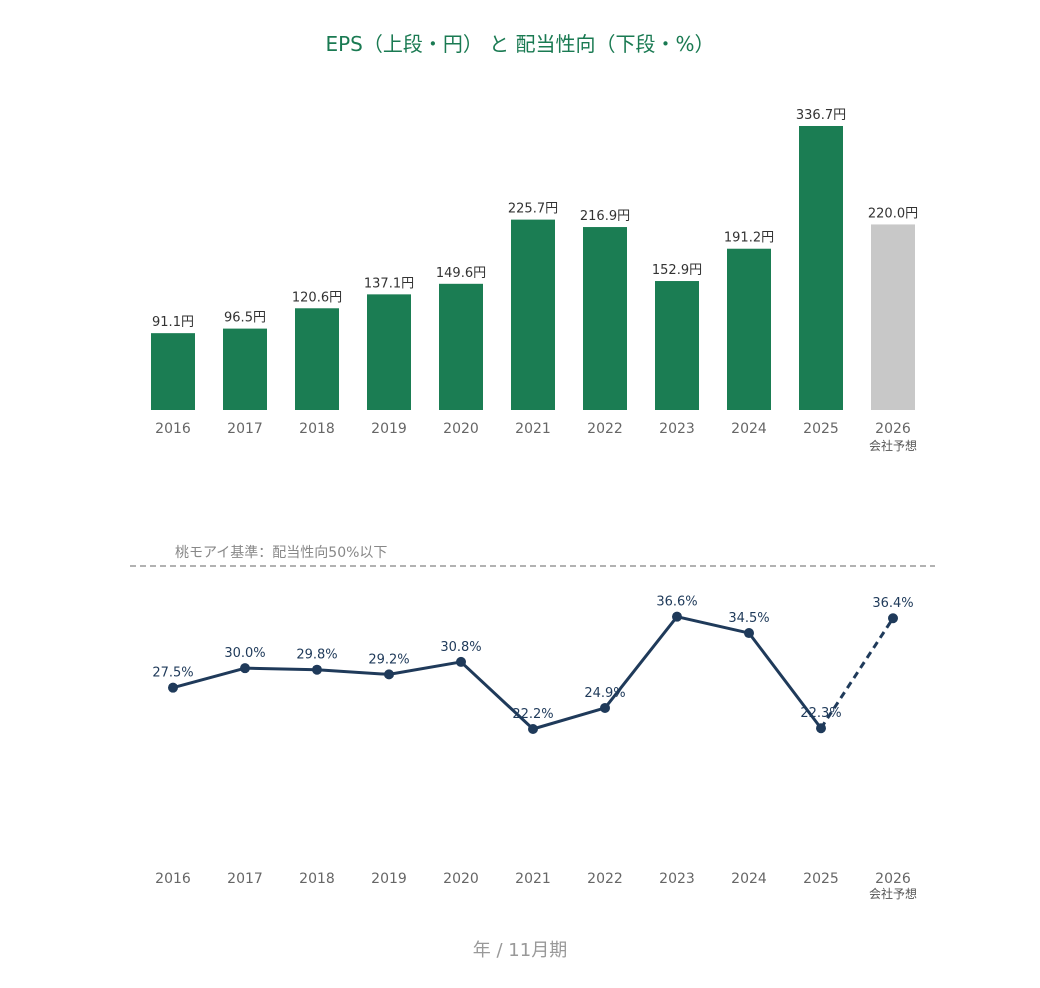 Image resolution: width=1040 pixels, height=988 pixels. I want to click on eps-value-label: 152.9円, so click(677, 270).